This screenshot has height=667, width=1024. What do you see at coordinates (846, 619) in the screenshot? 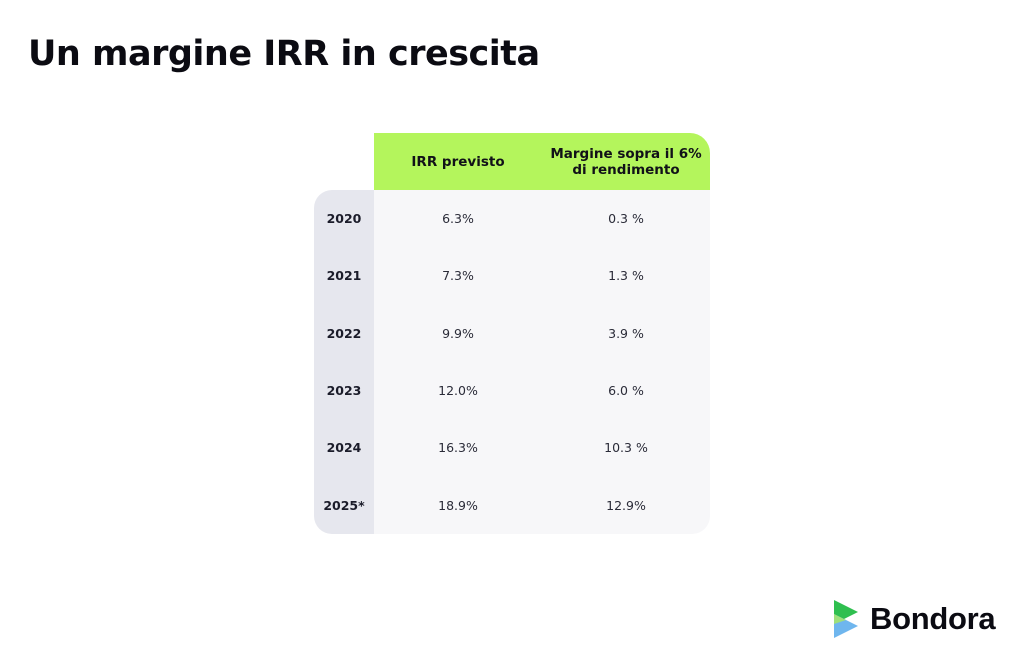
I see `bondora-logo-icon` at bounding box center [846, 619].